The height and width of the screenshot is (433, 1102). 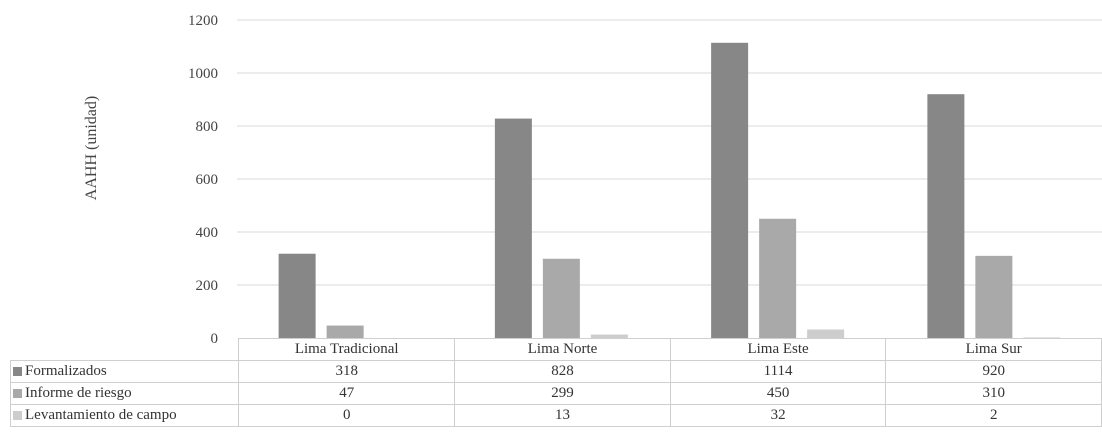 What do you see at coordinates (203, 74) in the screenshot?
I see `y-tick-label: 1000` at bounding box center [203, 74].